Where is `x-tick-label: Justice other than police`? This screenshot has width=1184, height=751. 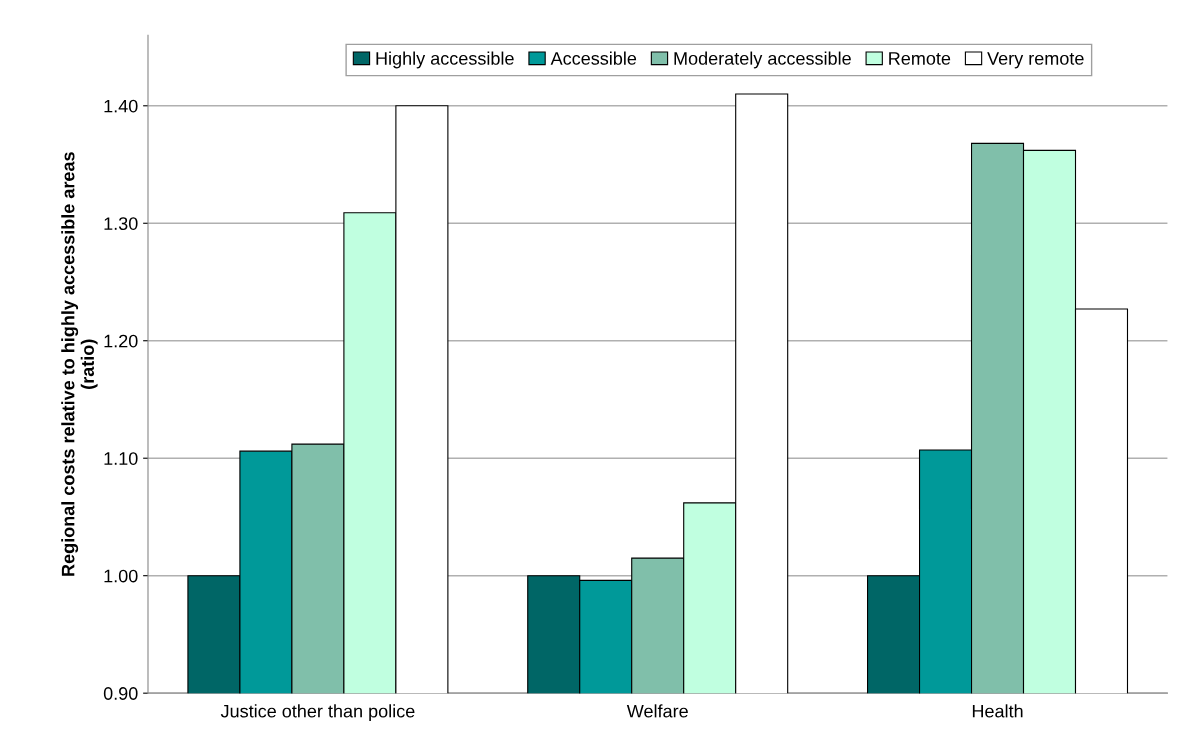 x-tick-label: Justice other than police is located at coordinates (317, 713).